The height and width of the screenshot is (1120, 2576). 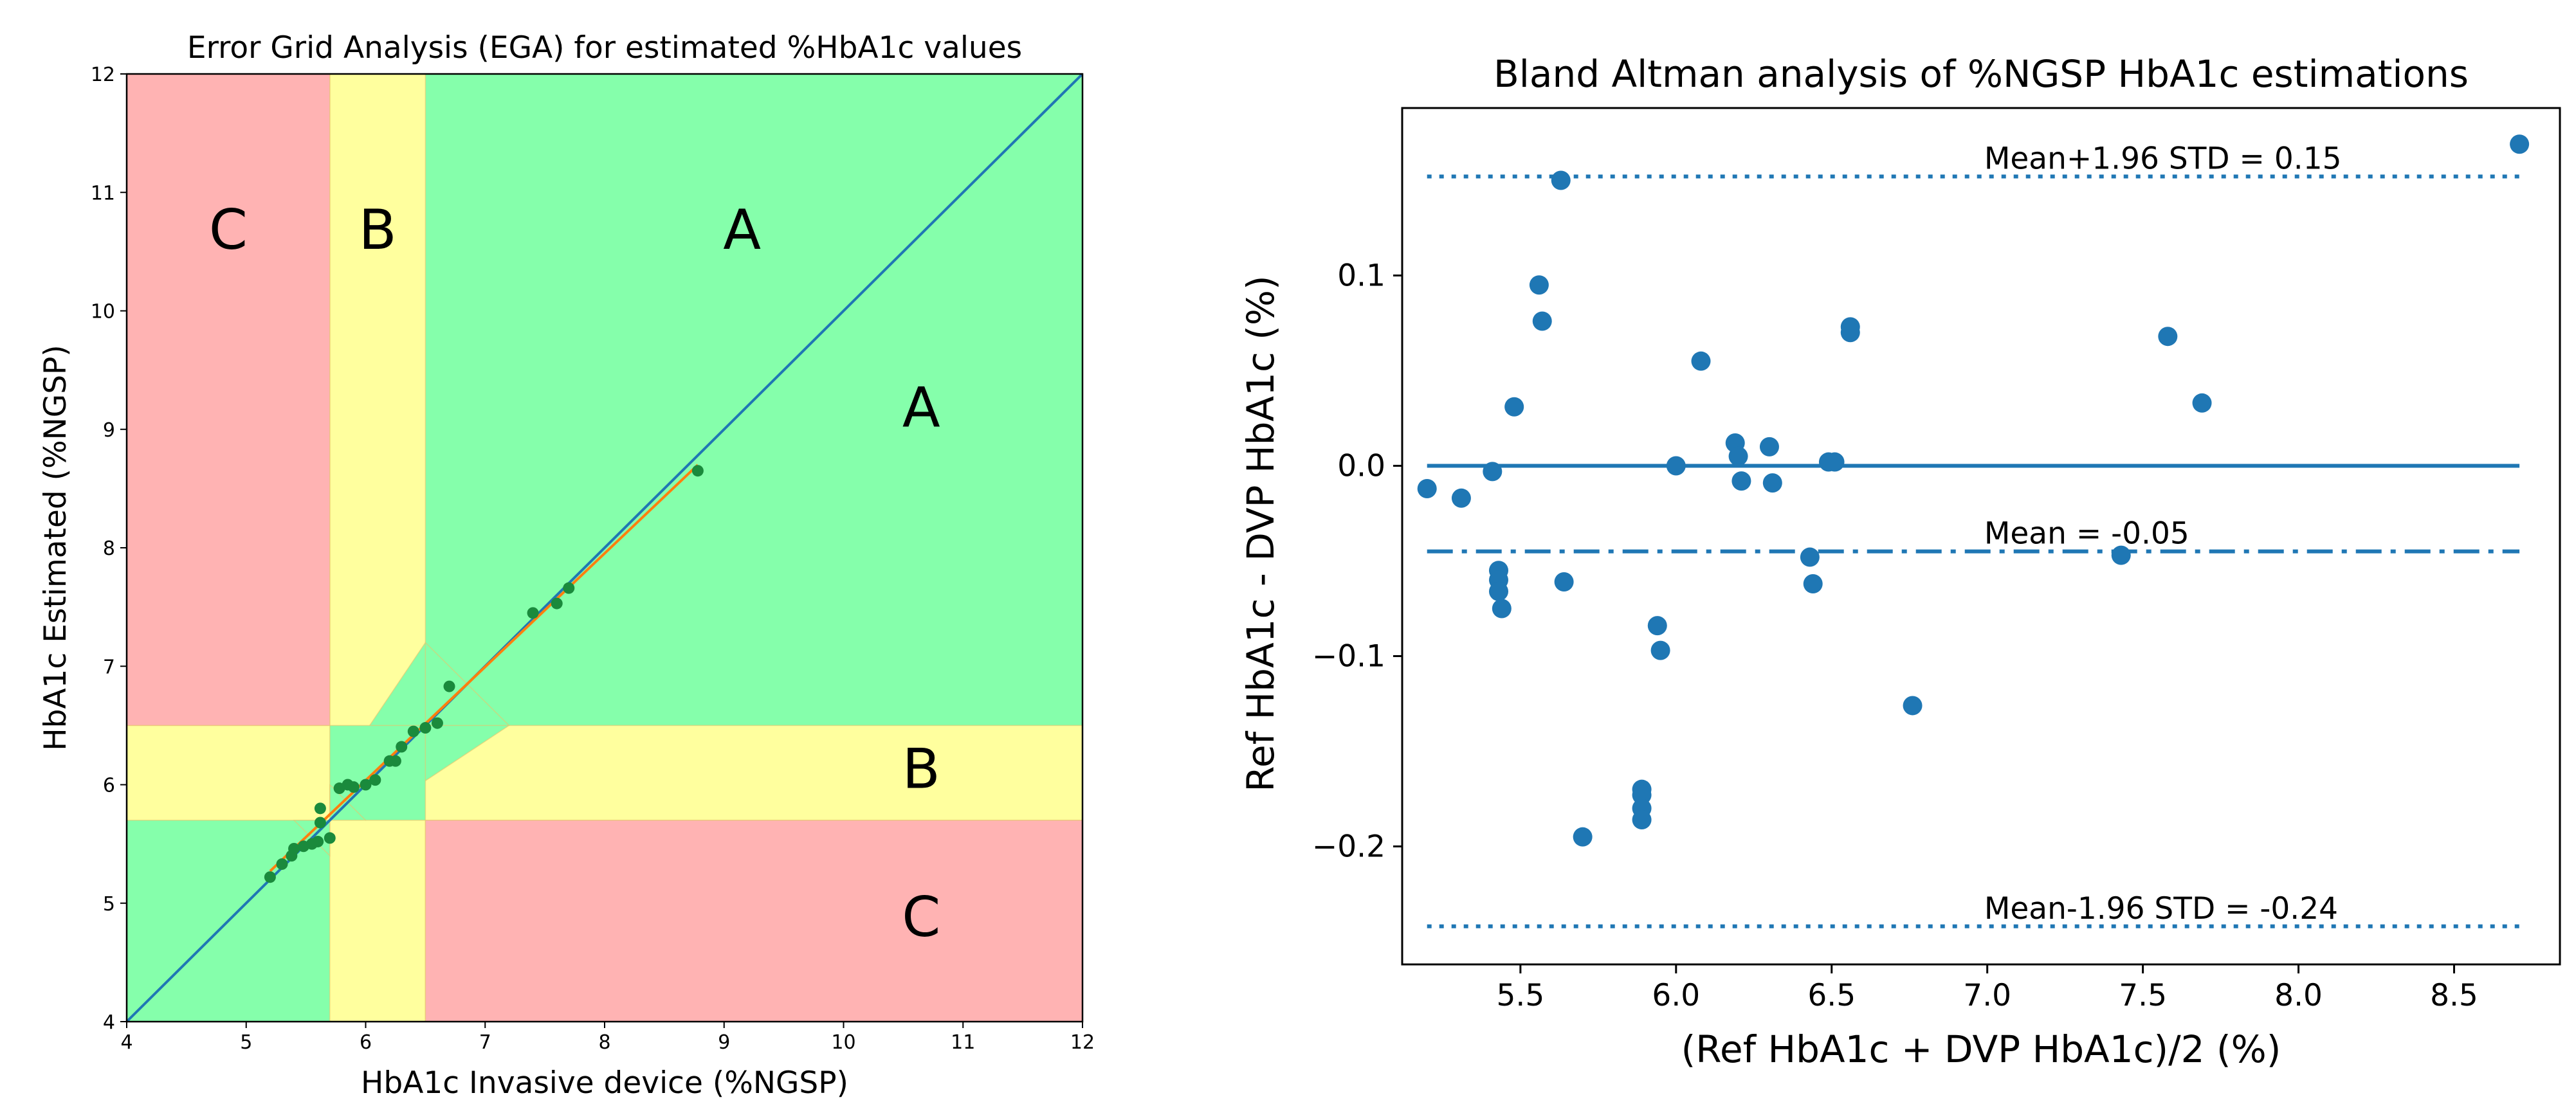 I want to click on ega-y-tick-label: 7, so click(x=109, y=667).